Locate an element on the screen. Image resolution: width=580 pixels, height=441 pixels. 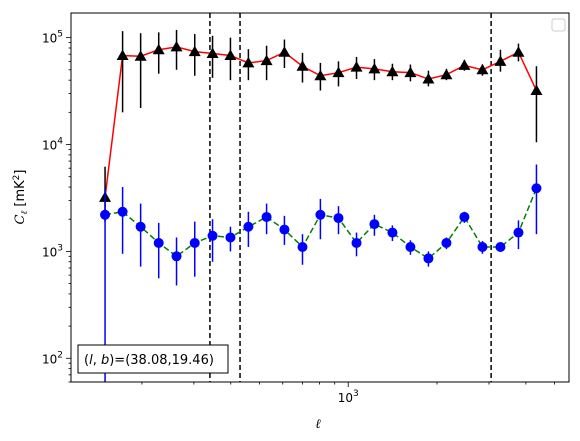
annotation-frame is located at coordinates (153, 359).